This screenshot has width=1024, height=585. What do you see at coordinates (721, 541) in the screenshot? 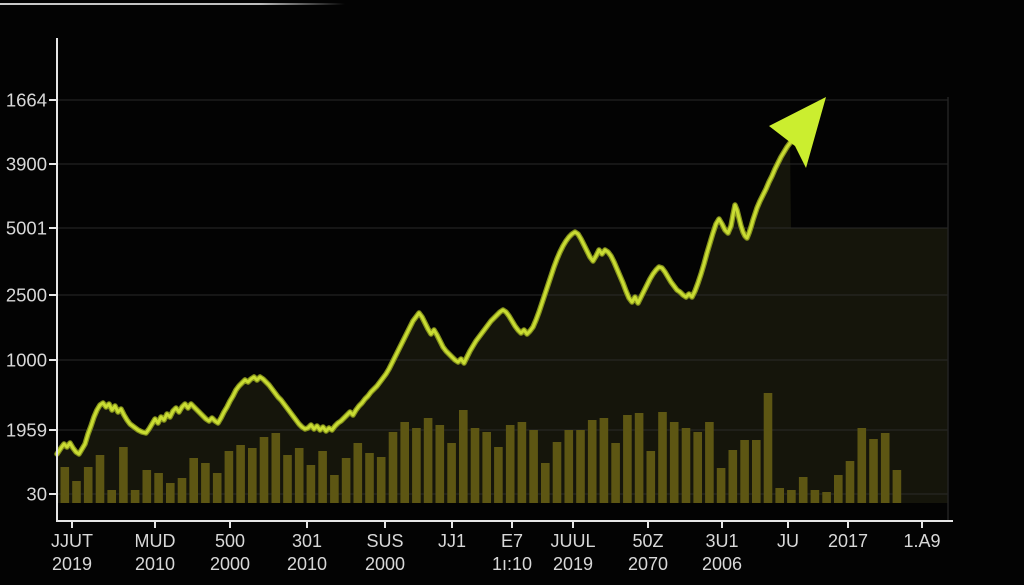
I see `x-tick-label-line1: 3U1` at bounding box center [721, 541].